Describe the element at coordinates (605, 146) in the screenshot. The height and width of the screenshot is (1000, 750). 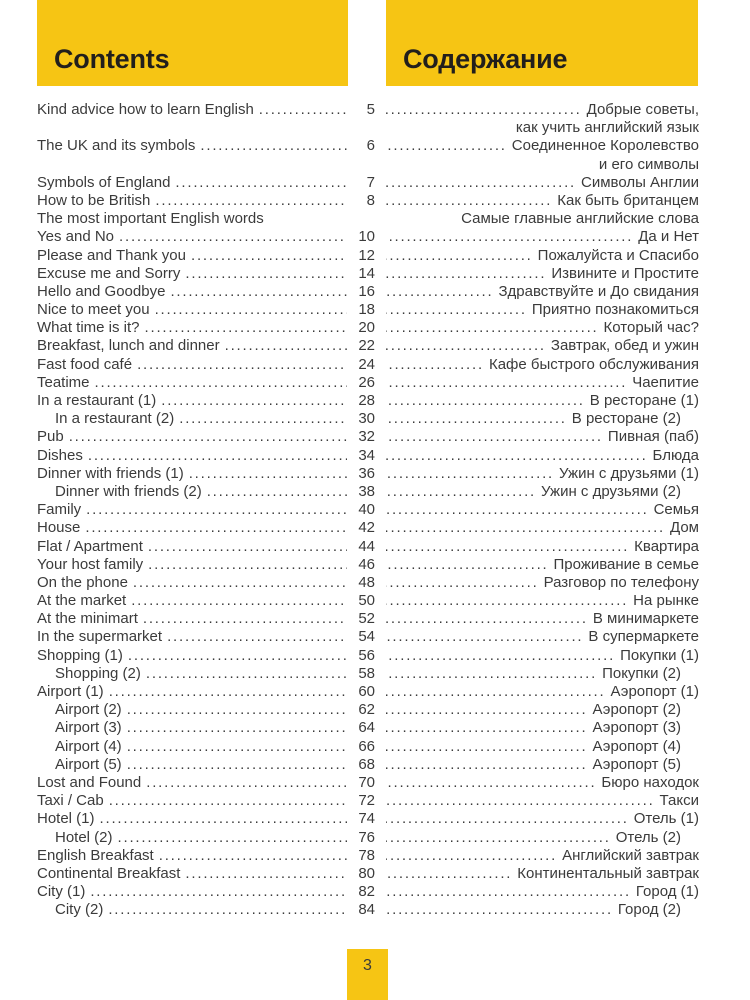
I see `toc-entry-ru: Соединенное Королевство` at that location.